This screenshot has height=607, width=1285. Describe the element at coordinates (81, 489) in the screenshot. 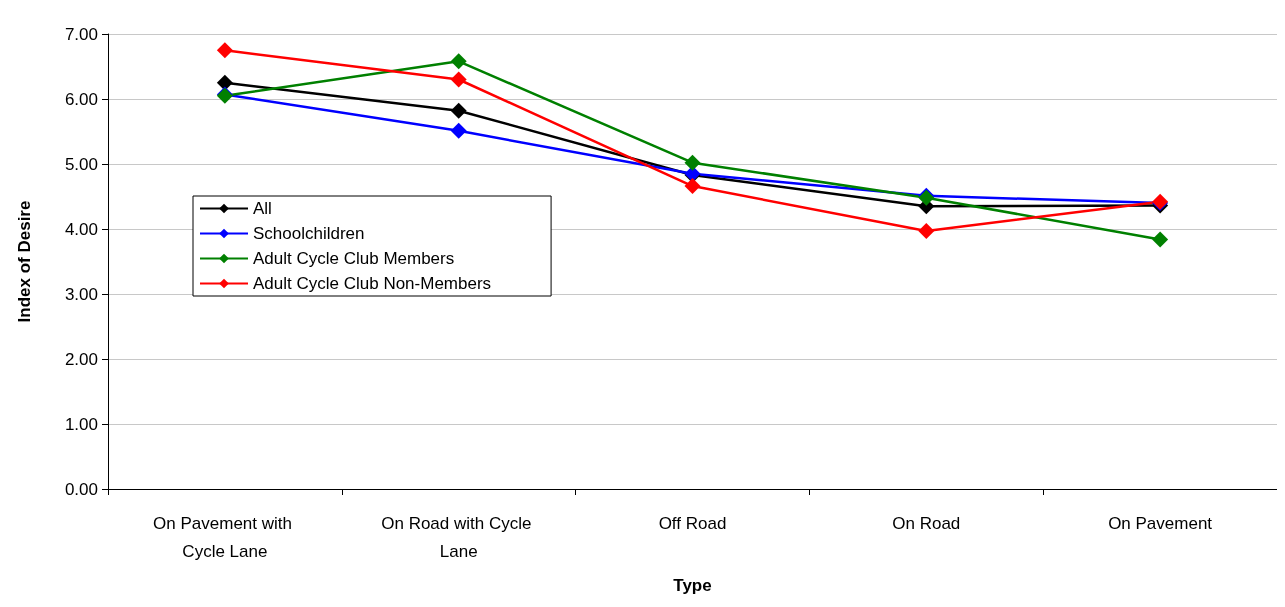

I see `y-tick-label: 0.00` at that location.